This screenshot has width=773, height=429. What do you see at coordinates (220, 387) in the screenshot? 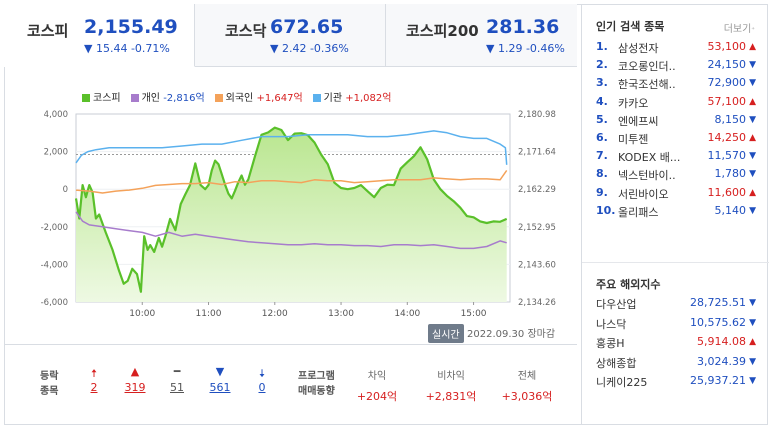
I see `updown-count: 561` at bounding box center [220, 387].